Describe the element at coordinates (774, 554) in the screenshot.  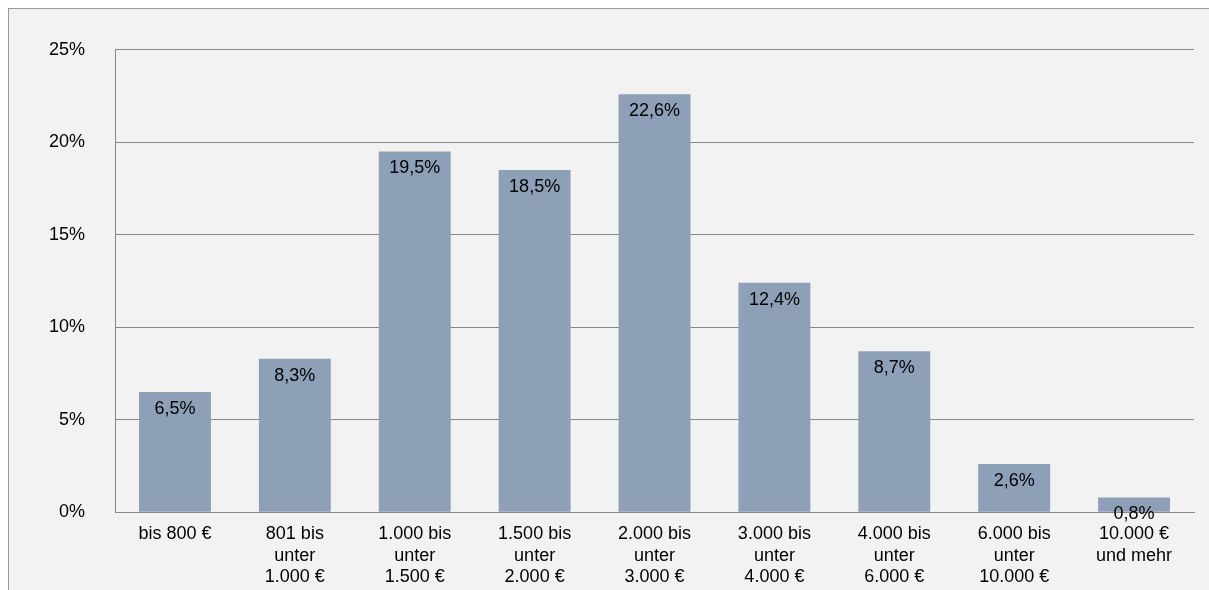
I see `x-tick-label: 3.000 bis unter 4.000 €` at that location.